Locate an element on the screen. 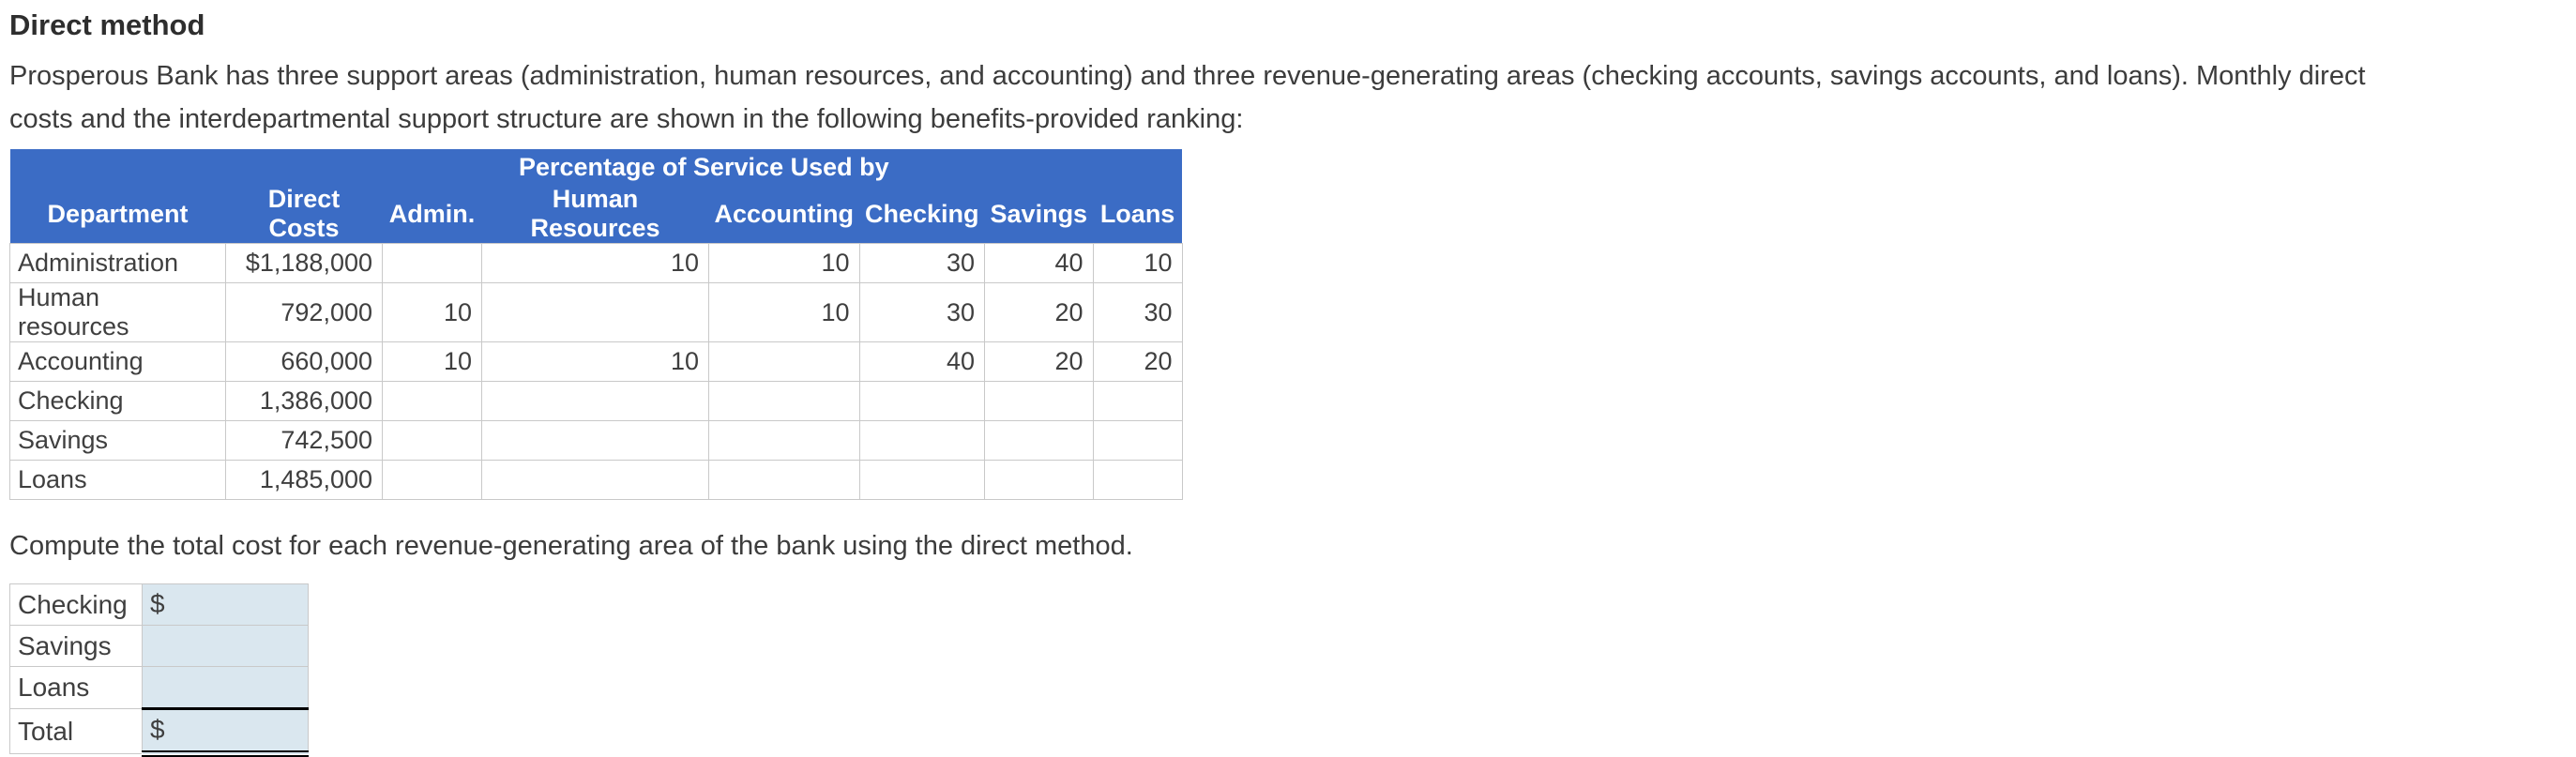  col-header-accounting: Accounting is located at coordinates (783, 215).